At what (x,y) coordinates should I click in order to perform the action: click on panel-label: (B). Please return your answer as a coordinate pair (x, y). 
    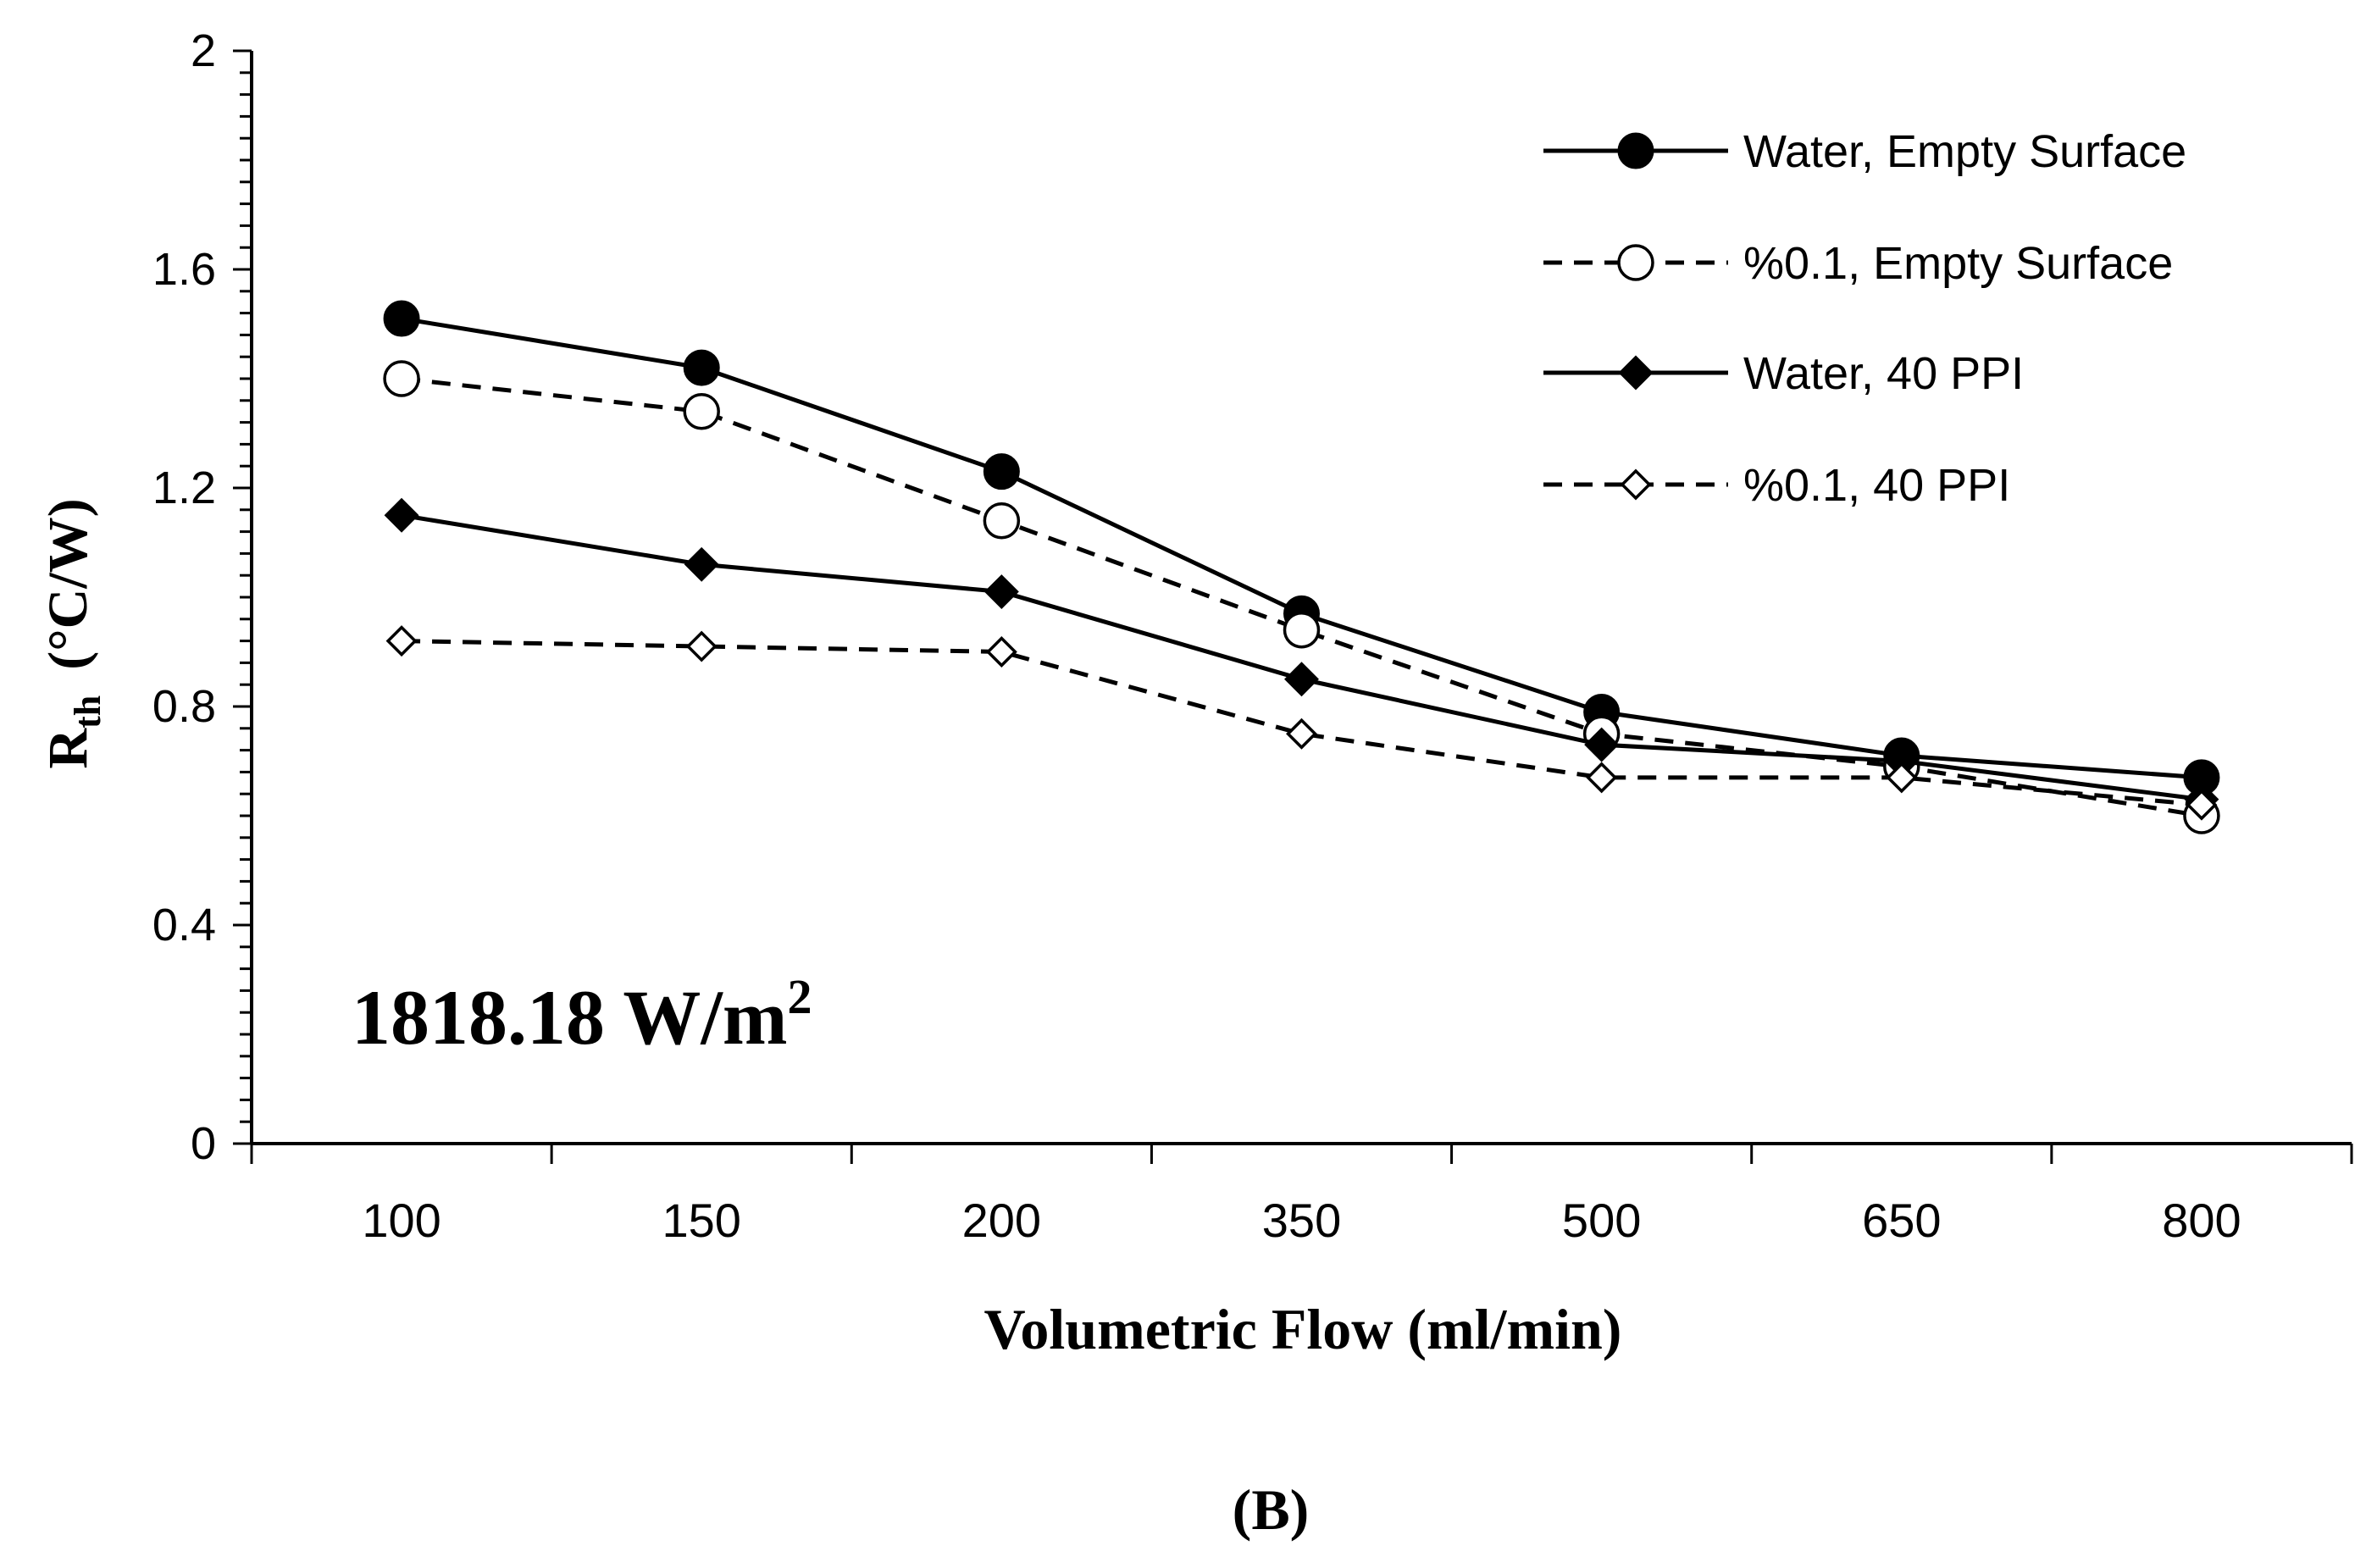
    Looking at the image, I should click on (1271, 1509).